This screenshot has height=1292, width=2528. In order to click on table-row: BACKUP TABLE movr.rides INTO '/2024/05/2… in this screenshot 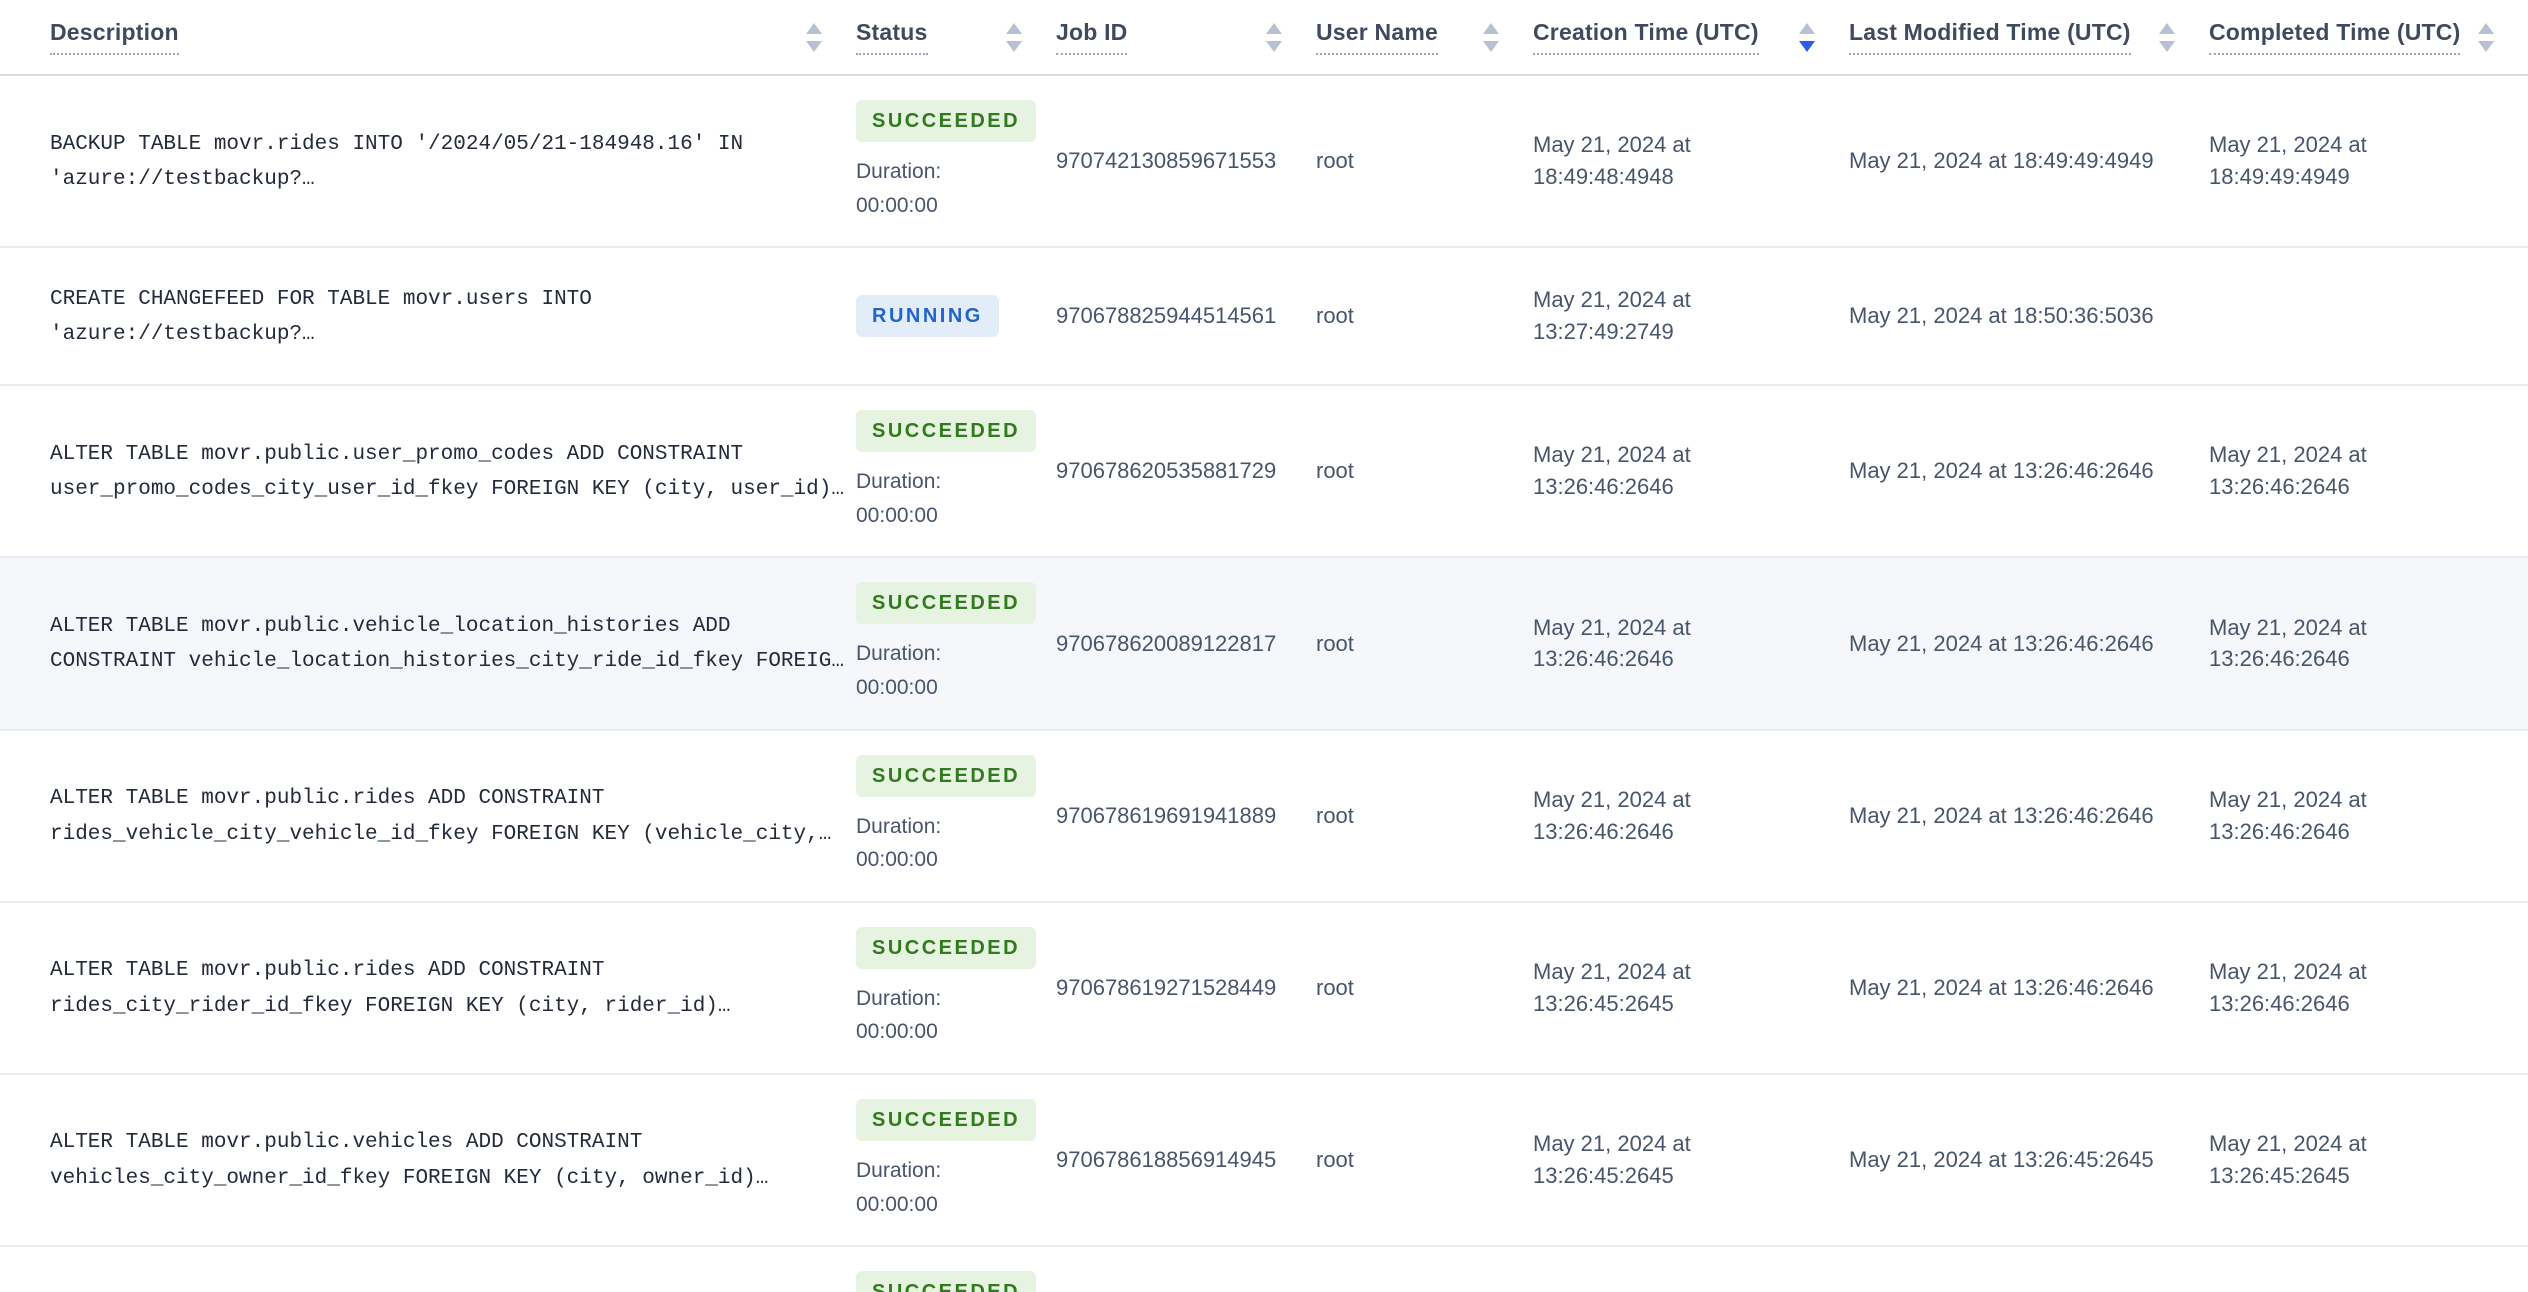, I will do `click(1264, 162)`.